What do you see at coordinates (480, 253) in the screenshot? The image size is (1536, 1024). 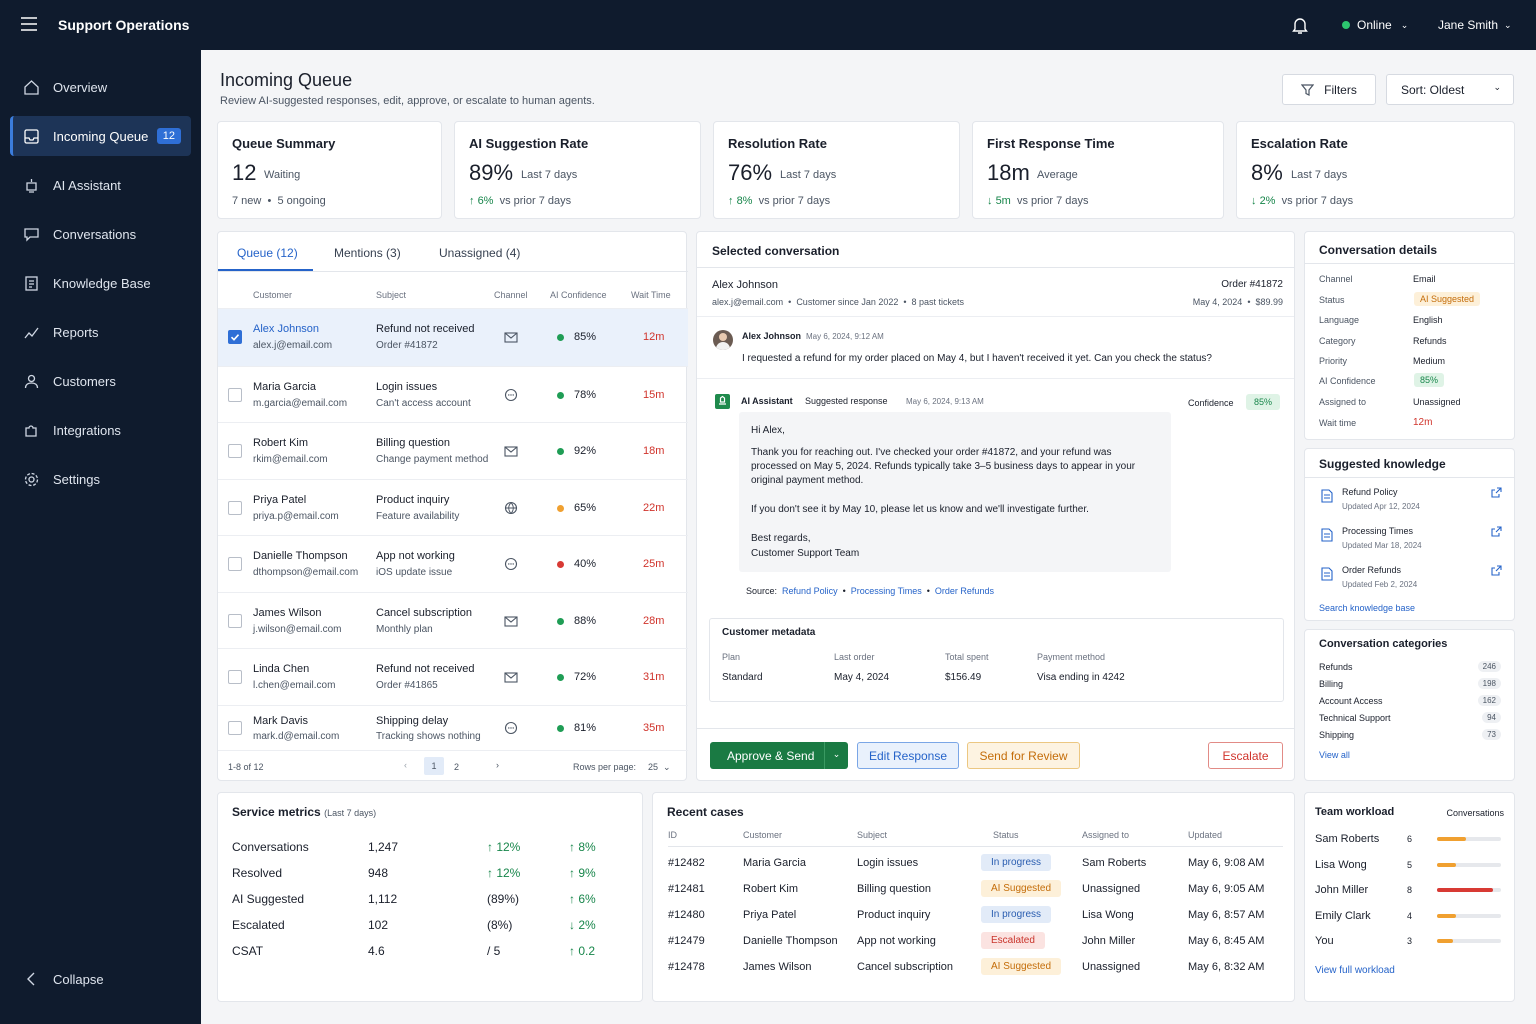 I see `tab-unassigned: Unassigned (4)` at bounding box center [480, 253].